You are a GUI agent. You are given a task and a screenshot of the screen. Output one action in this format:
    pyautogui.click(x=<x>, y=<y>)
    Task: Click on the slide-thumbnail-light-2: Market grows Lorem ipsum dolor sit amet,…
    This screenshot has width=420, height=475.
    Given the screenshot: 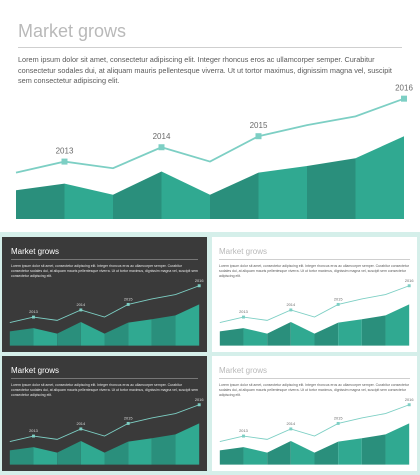 What is the action you would take?
    pyautogui.click(x=314, y=413)
    